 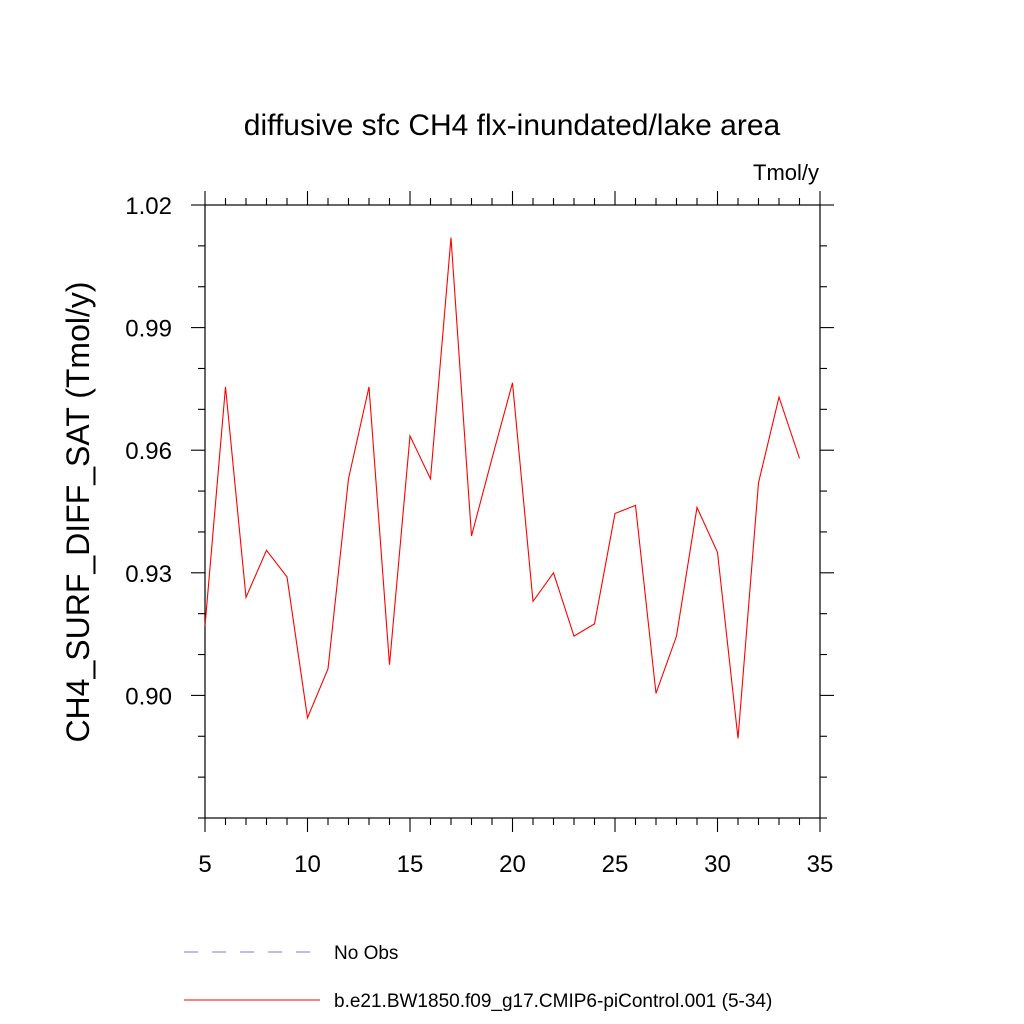 I want to click on x-tick-label: 20, so click(x=512, y=864).